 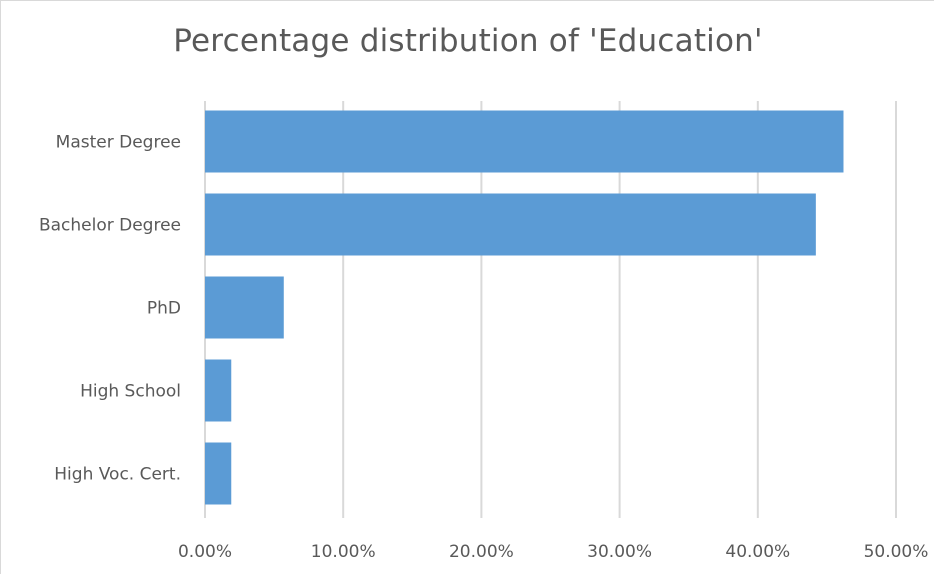 I want to click on chart-title: Percentage distribution of 'Education', so click(x=468, y=41).